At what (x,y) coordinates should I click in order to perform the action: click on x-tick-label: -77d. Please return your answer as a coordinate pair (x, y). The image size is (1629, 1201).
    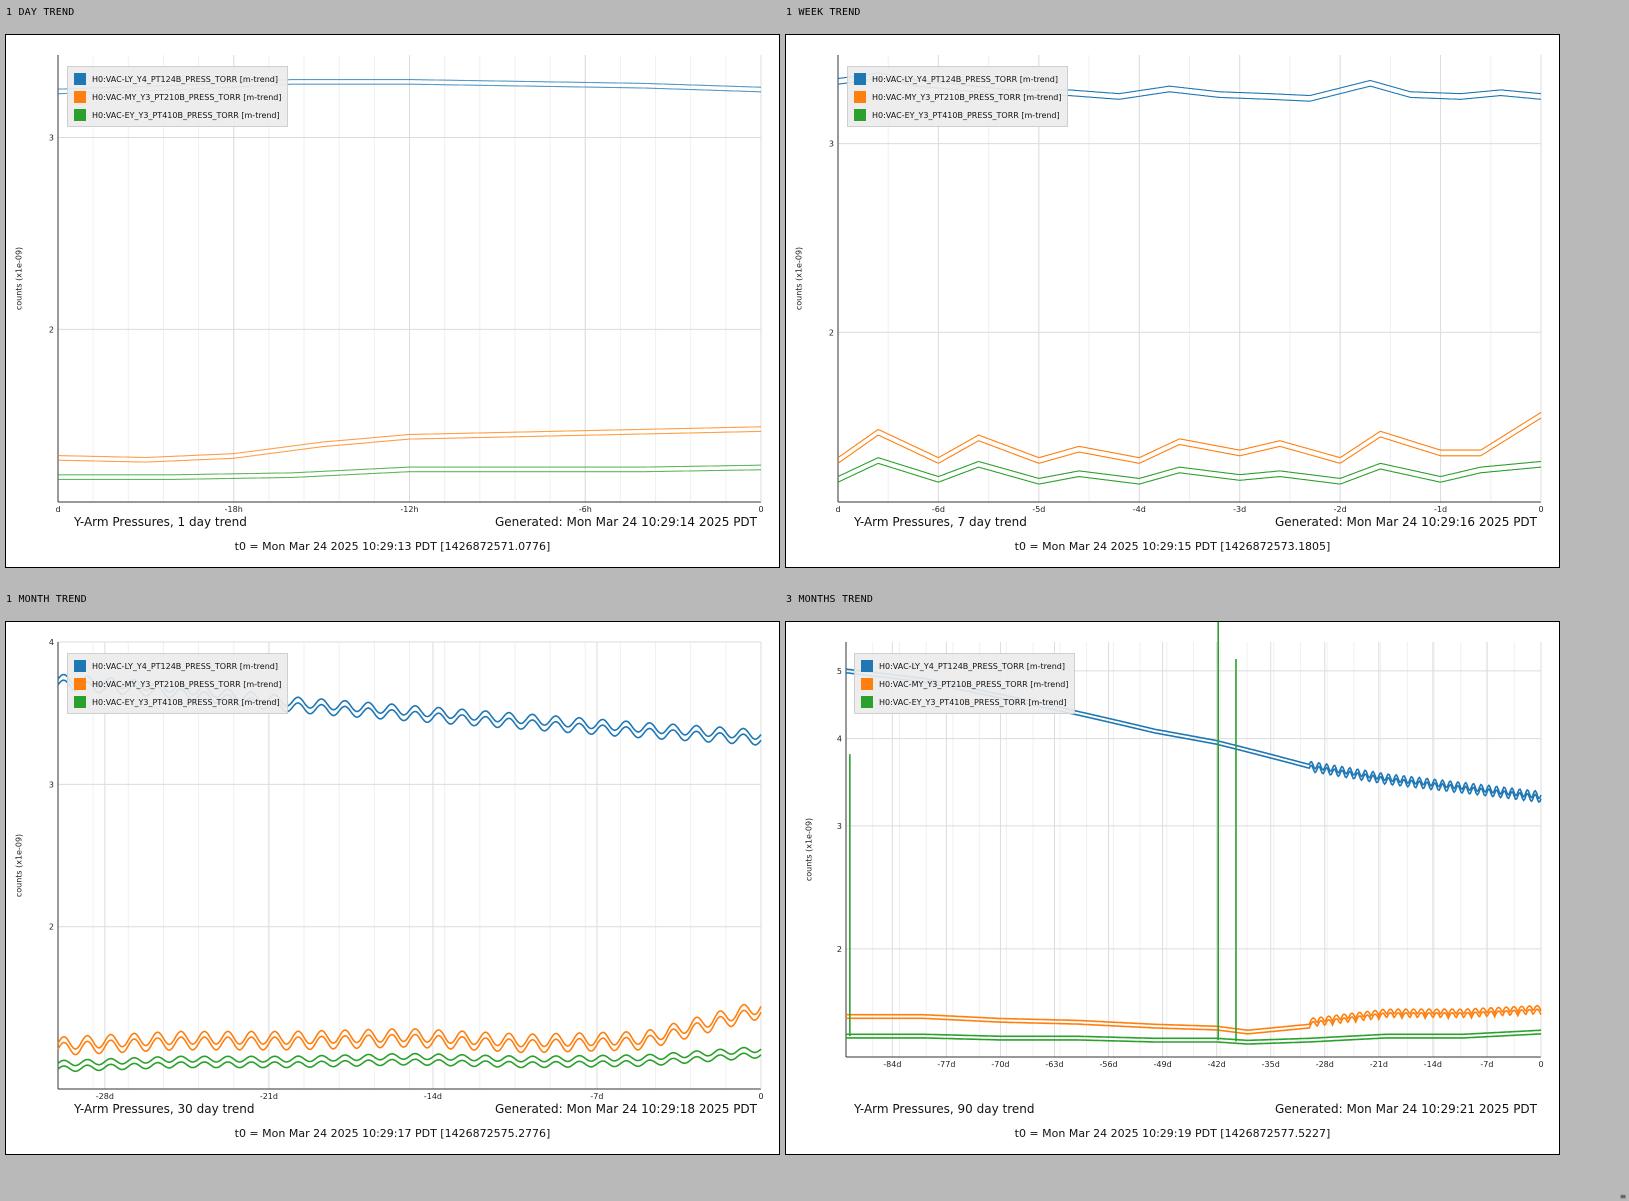
    Looking at the image, I should click on (946, 1064).